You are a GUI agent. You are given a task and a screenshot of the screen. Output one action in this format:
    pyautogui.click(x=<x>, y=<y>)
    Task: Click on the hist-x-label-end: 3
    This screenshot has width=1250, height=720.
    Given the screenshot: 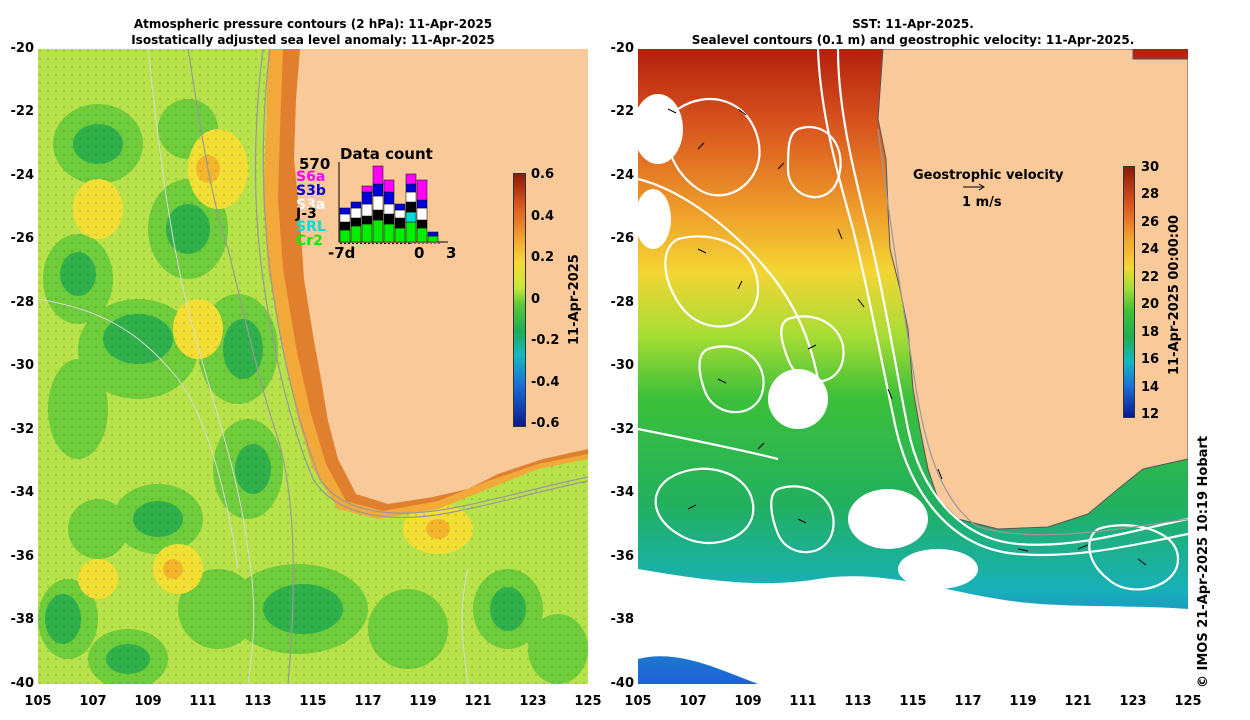 What is the action you would take?
    pyautogui.click(x=451, y=253)
    